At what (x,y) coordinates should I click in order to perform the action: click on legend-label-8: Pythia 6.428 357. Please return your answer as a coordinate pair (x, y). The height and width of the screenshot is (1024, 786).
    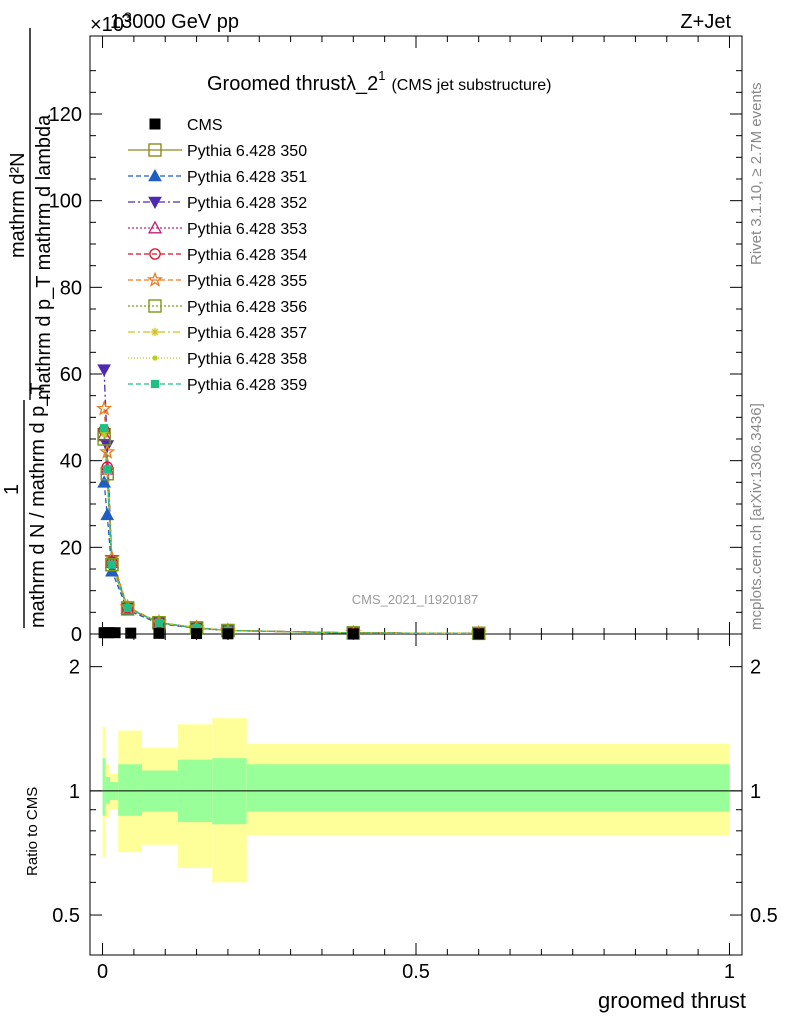
    Looking at the image, I should click on (247, 333).